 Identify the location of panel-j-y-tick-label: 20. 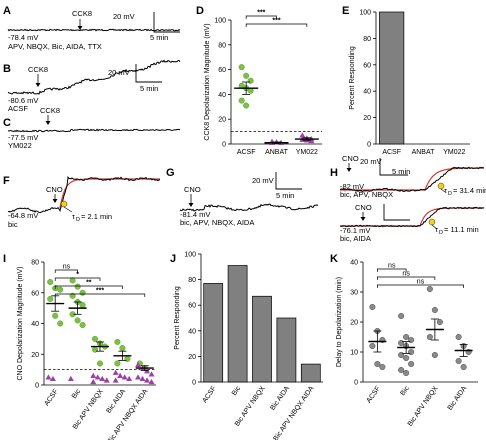
(192, 357).